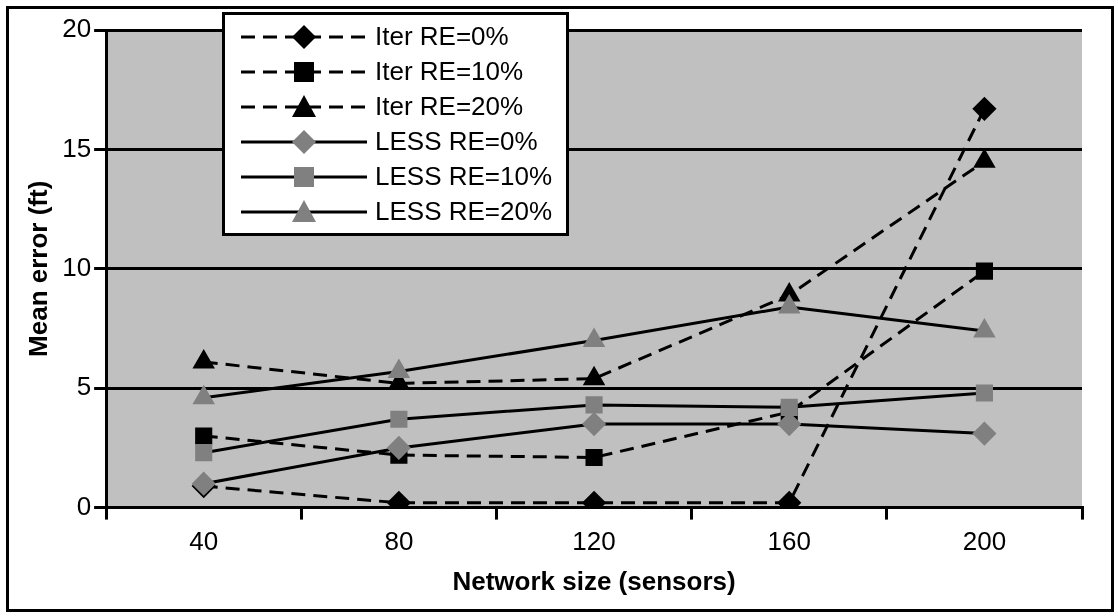 This screenshot has height=616, width=1118. What do you see at coordinates (37, 268) in the screenshot?
I see `y-axis-title: Mean error (ft)` at bounding box center [37, 268].